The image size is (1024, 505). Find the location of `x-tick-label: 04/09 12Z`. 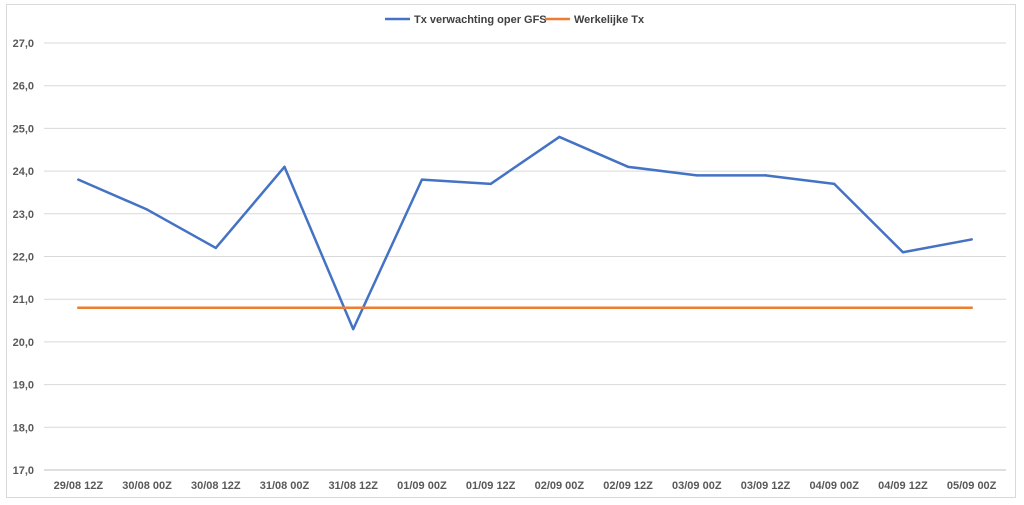

x-tick-label: 04/09 12Z is located at coordinates (903, 486).